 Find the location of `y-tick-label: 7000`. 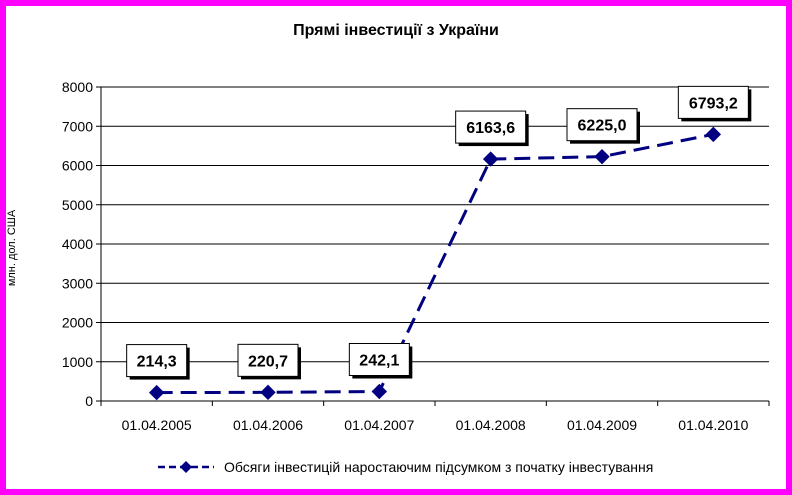

y-tick-label: 7000 is located at coordinates (77, 126).